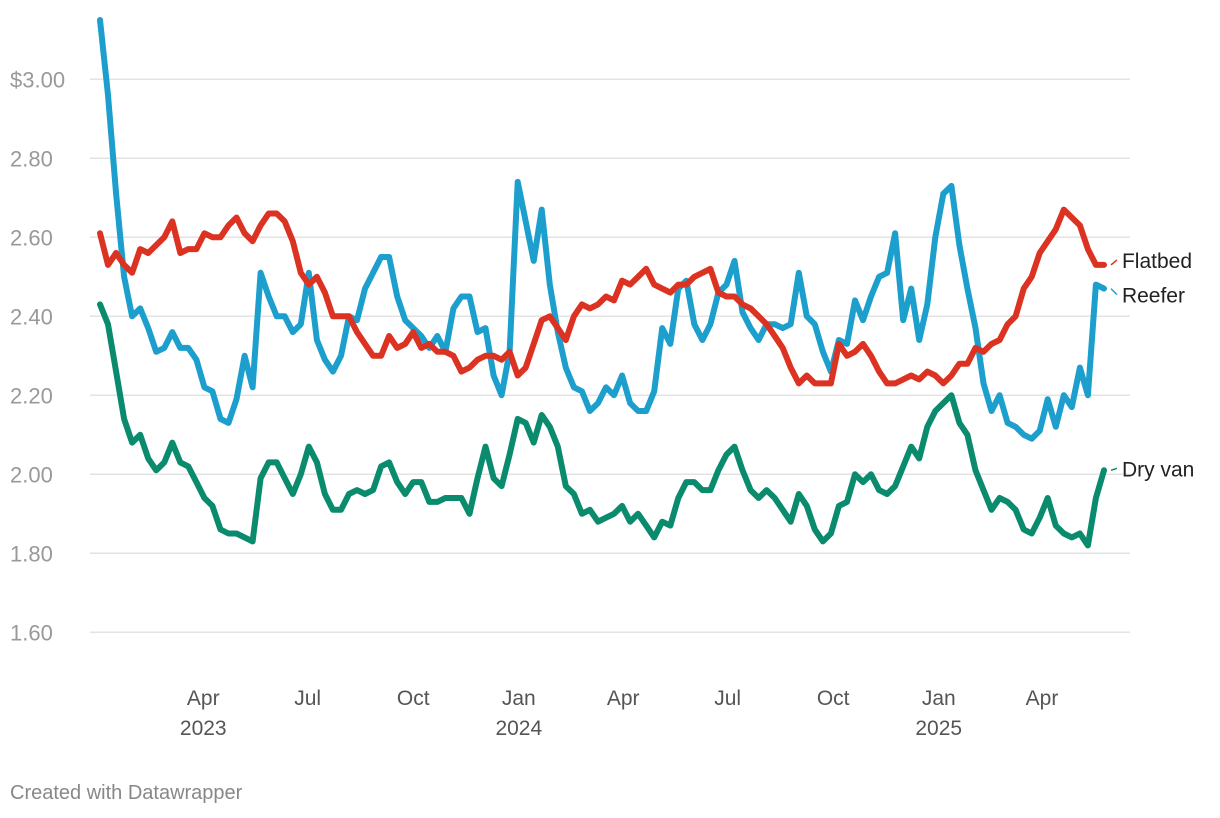 Image resolution: width=1220 pixels, height=818 pixels. What do you see at coordinates (1158, 469) in the screenshot?
I see `series-label-dry-van: Dry van` at bounding box center [1158, 469].